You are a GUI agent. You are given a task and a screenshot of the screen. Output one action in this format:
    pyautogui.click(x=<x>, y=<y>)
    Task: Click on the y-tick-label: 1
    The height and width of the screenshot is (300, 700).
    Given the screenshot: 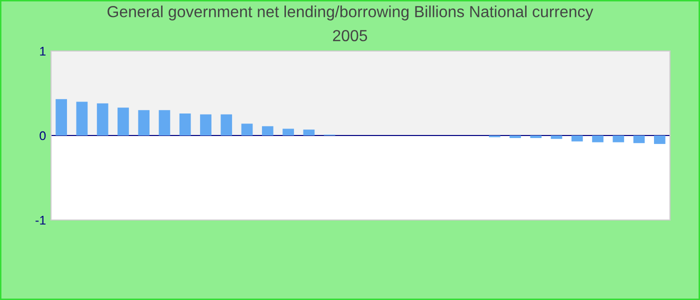 What is the action you would take?
    pyautogui.click(x=43, y=51)
    